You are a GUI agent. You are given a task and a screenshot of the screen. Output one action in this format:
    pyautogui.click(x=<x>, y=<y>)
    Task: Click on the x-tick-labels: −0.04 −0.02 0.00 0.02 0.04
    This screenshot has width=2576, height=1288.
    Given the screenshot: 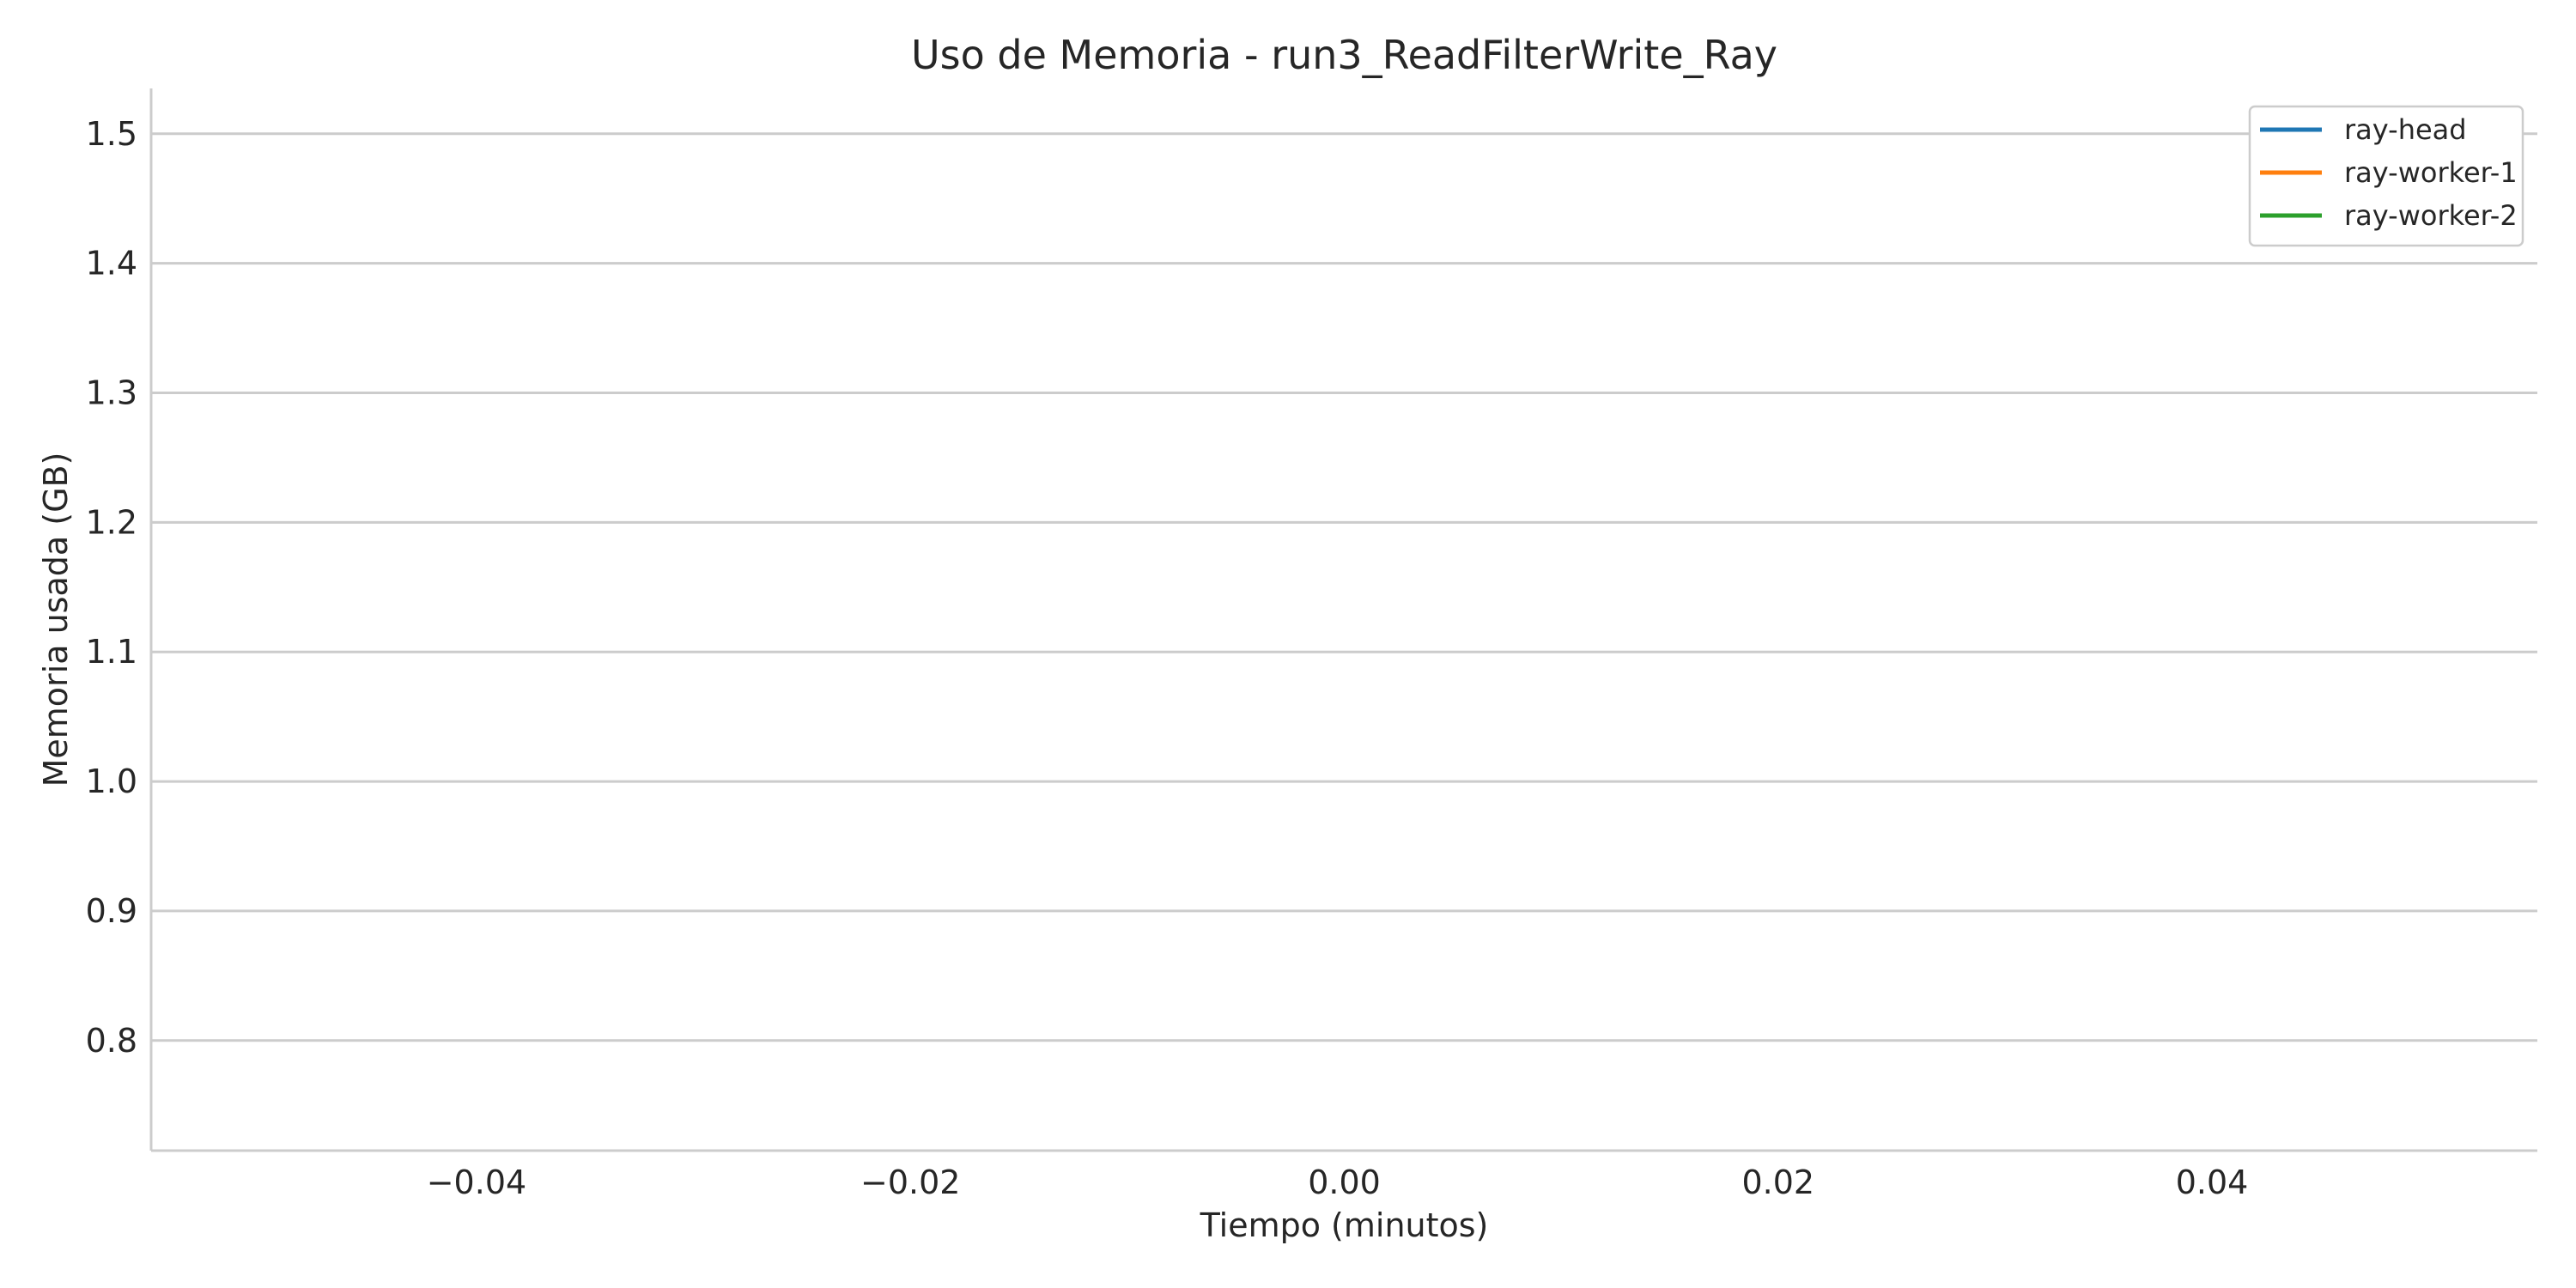 What is the action you would take?
    pyautogui.click(x=1338, y=1182)
    